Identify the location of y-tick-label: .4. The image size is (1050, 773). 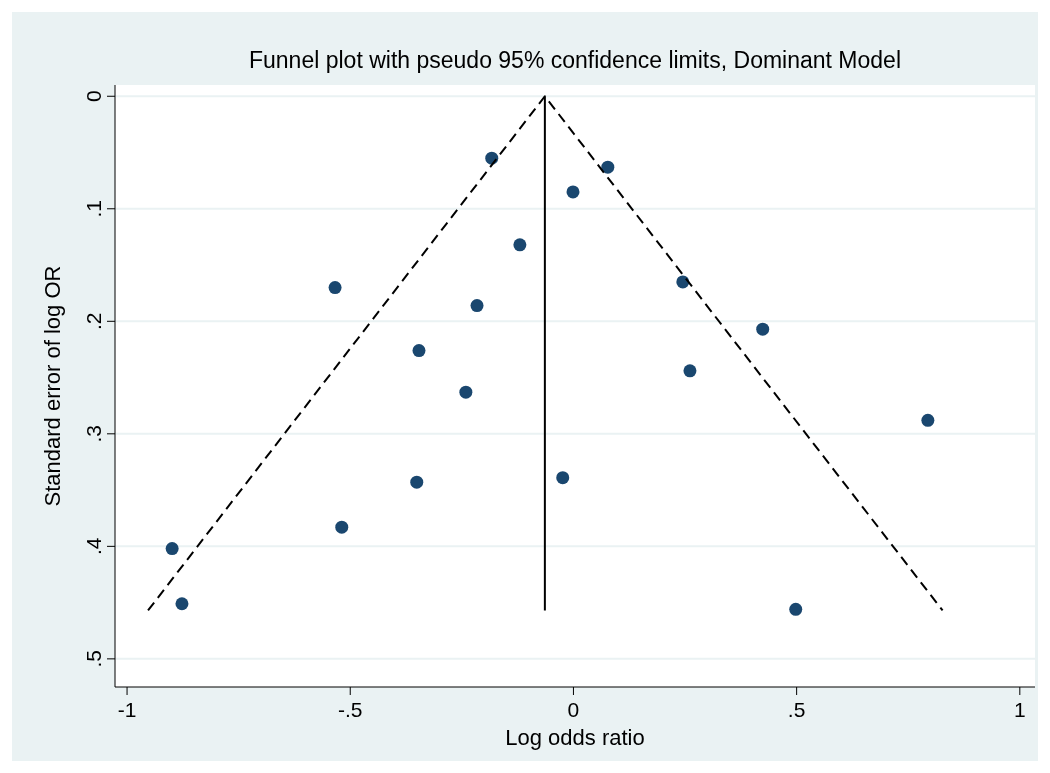
(93, 546).